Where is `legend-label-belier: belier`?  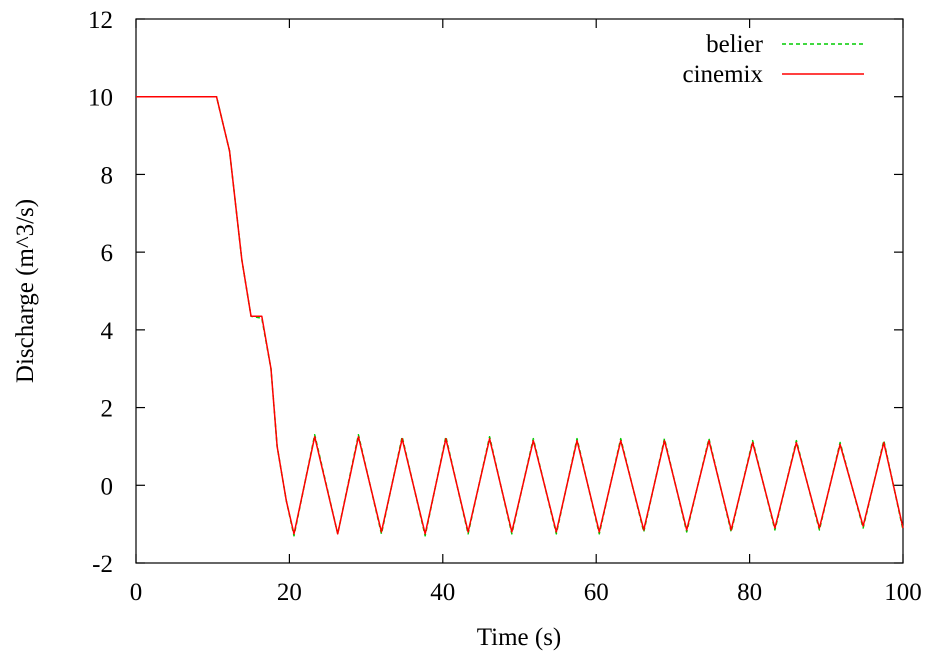 legend-label-belier: belier is located at coordinates (735, 44).